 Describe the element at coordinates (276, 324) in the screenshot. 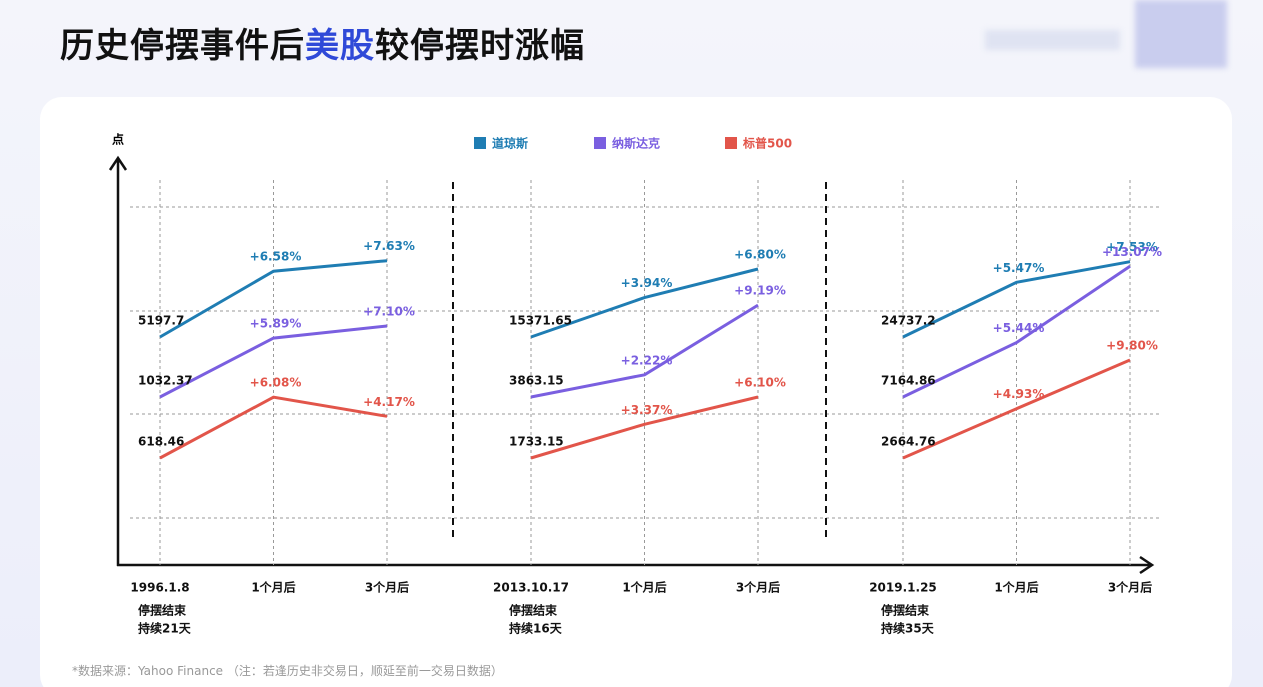

I see `change-label: +5.89%` at that location.